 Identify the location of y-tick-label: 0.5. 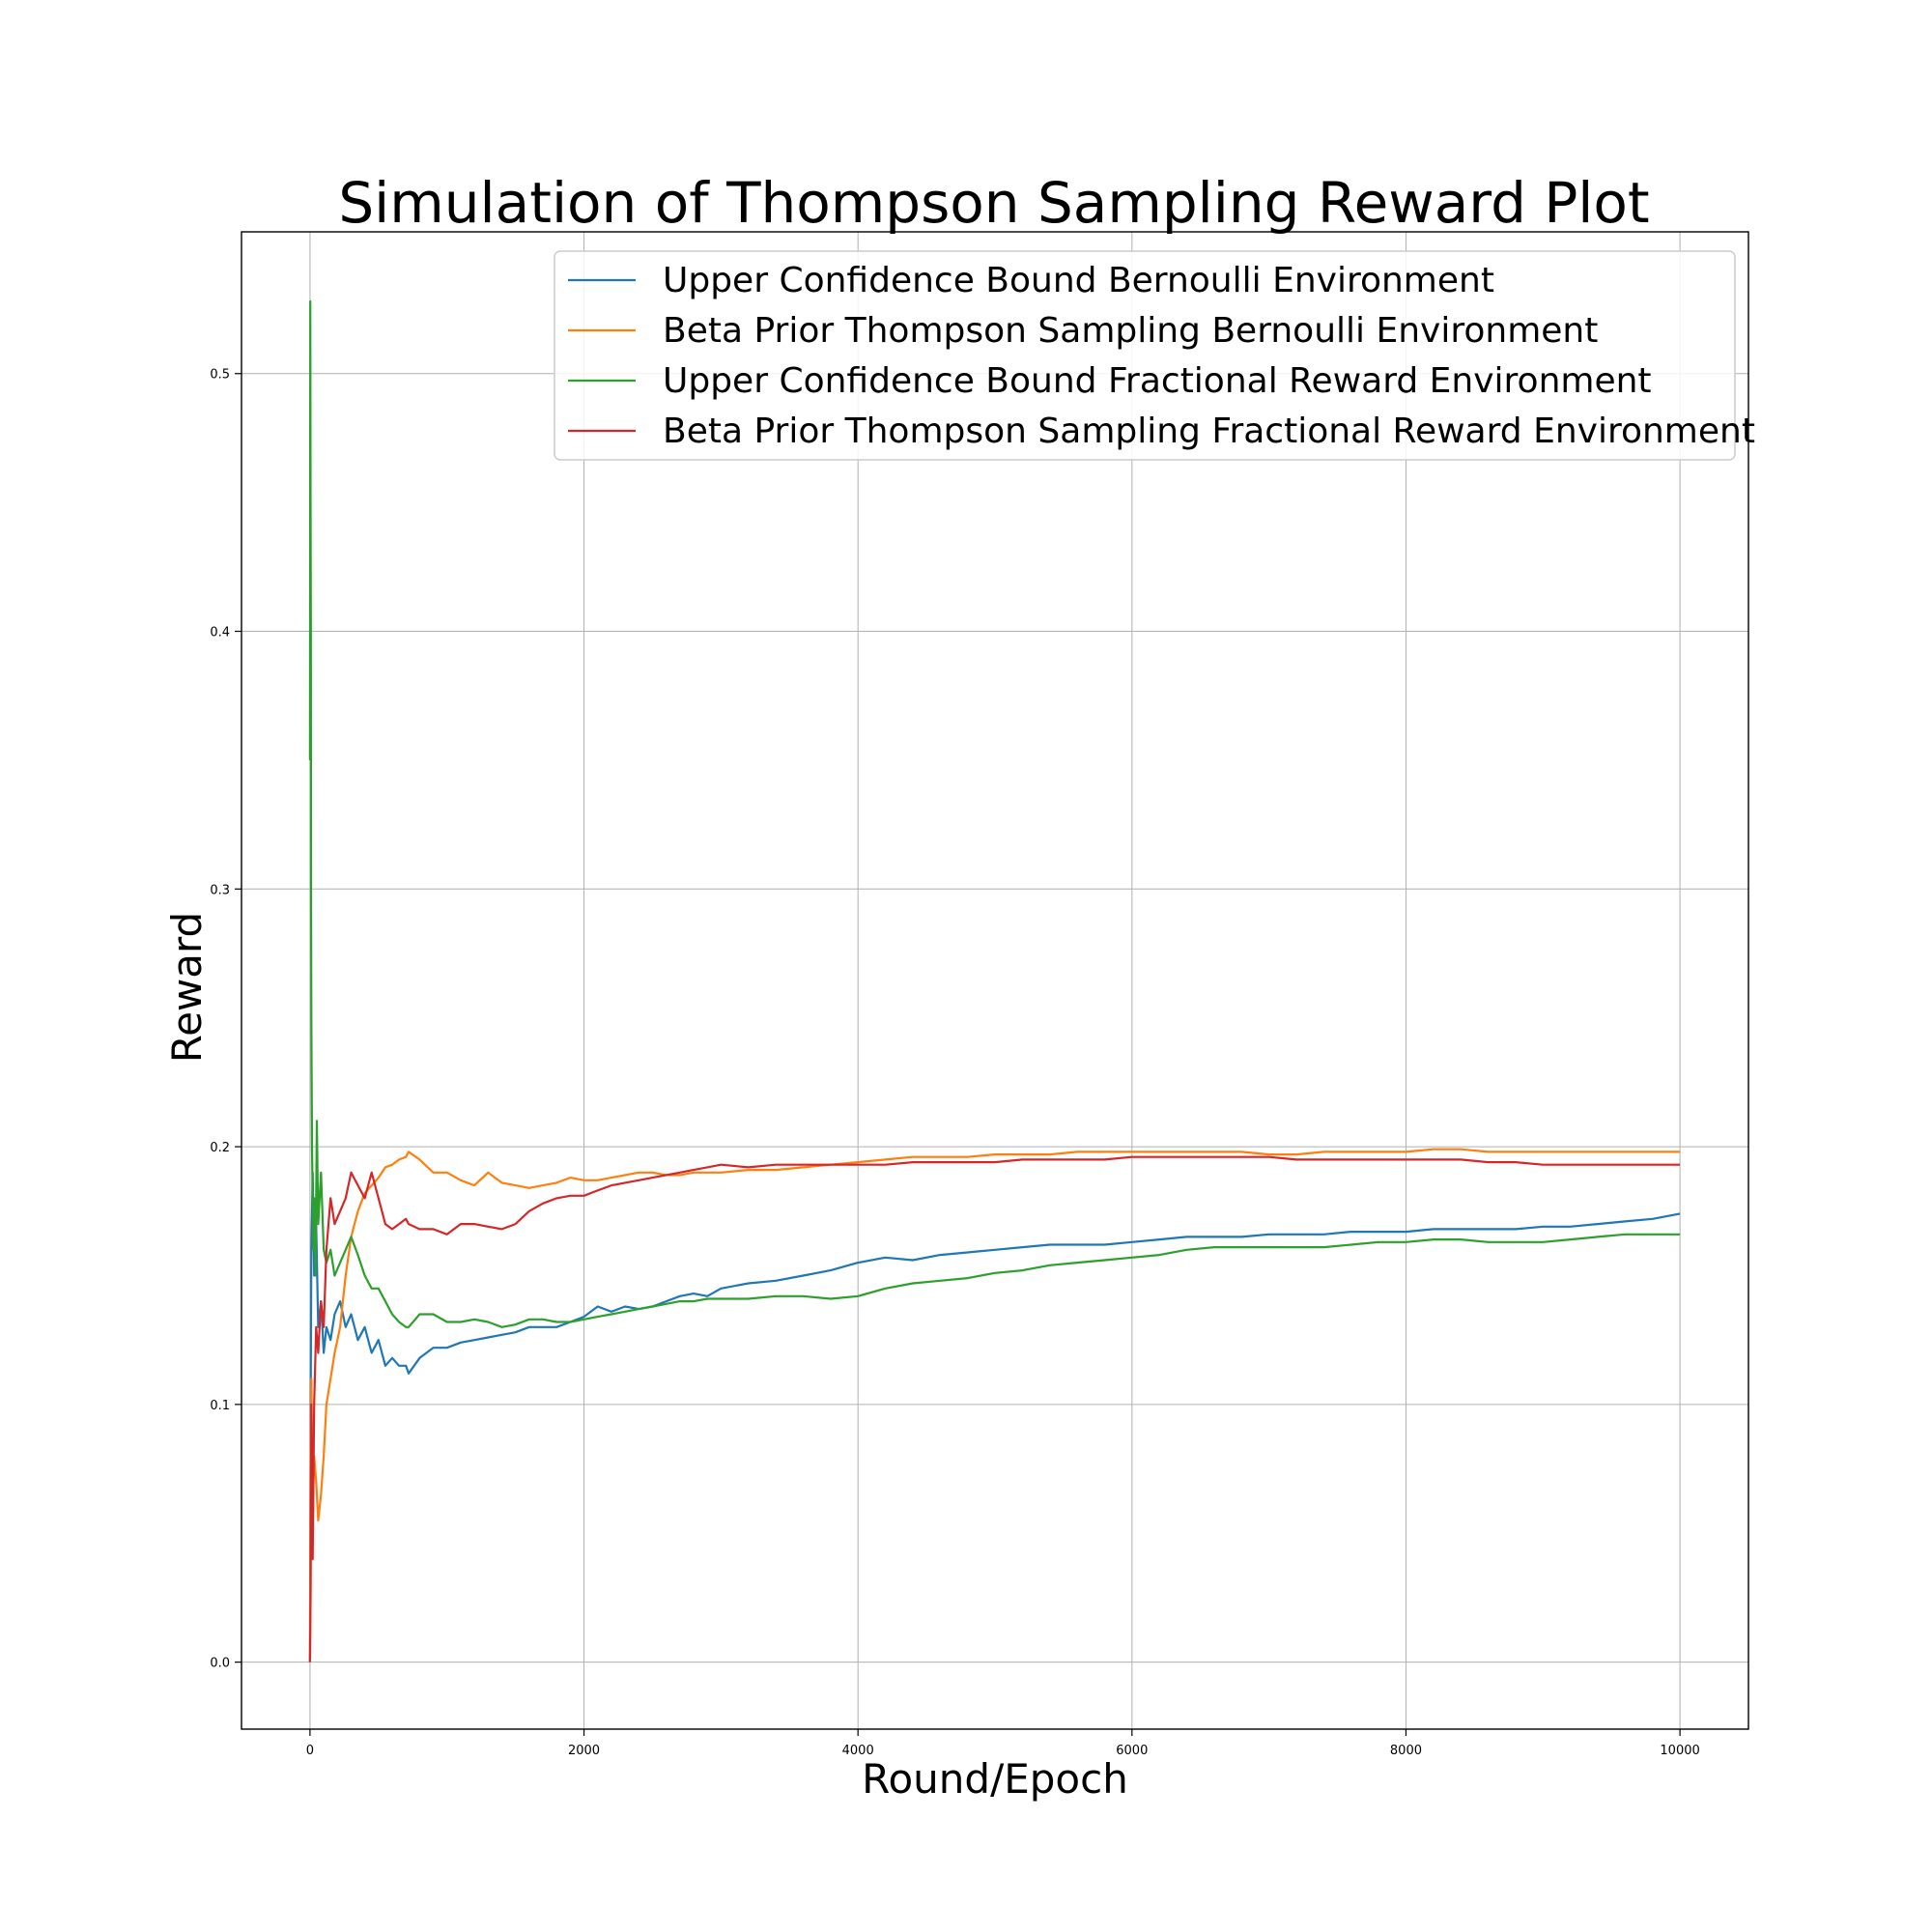
(220, 375).